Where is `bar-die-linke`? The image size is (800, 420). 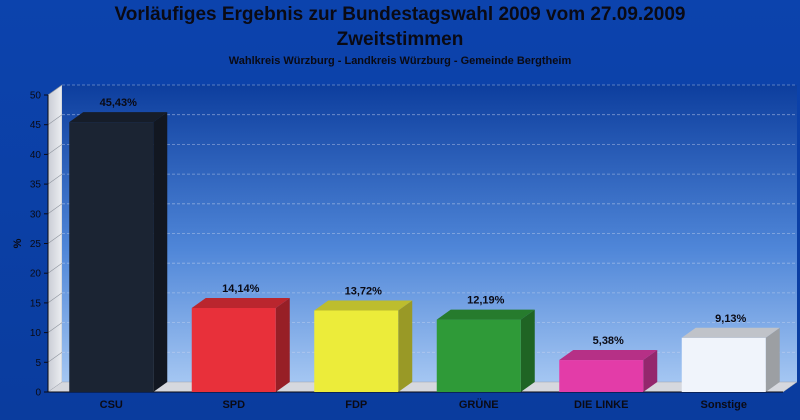
bar-die-linke is located at coordinates (608, 371).